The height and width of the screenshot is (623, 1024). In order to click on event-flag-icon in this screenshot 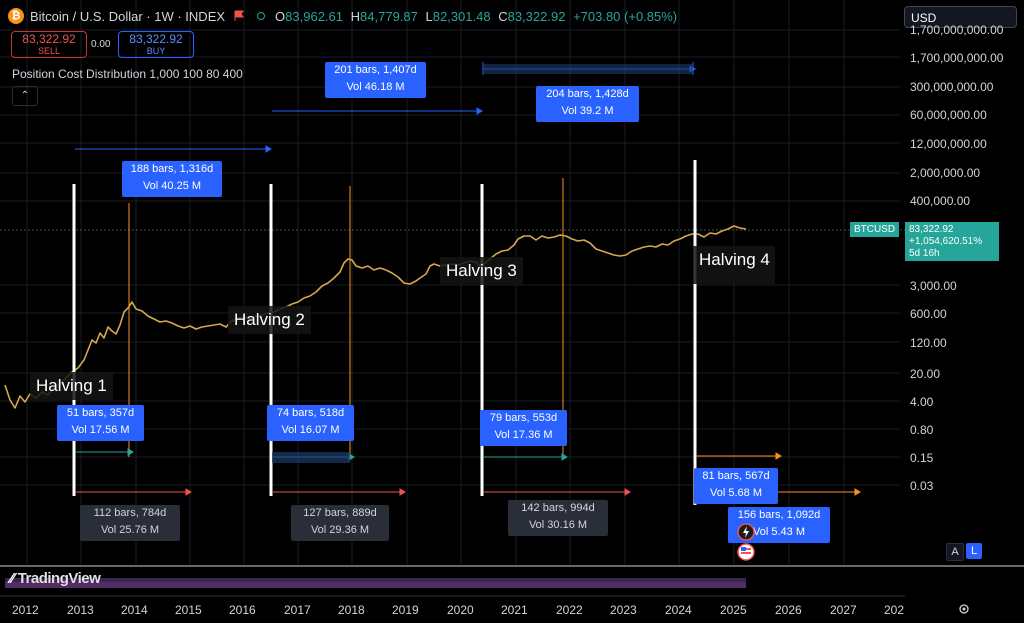, I will do `click(746, 552)`.